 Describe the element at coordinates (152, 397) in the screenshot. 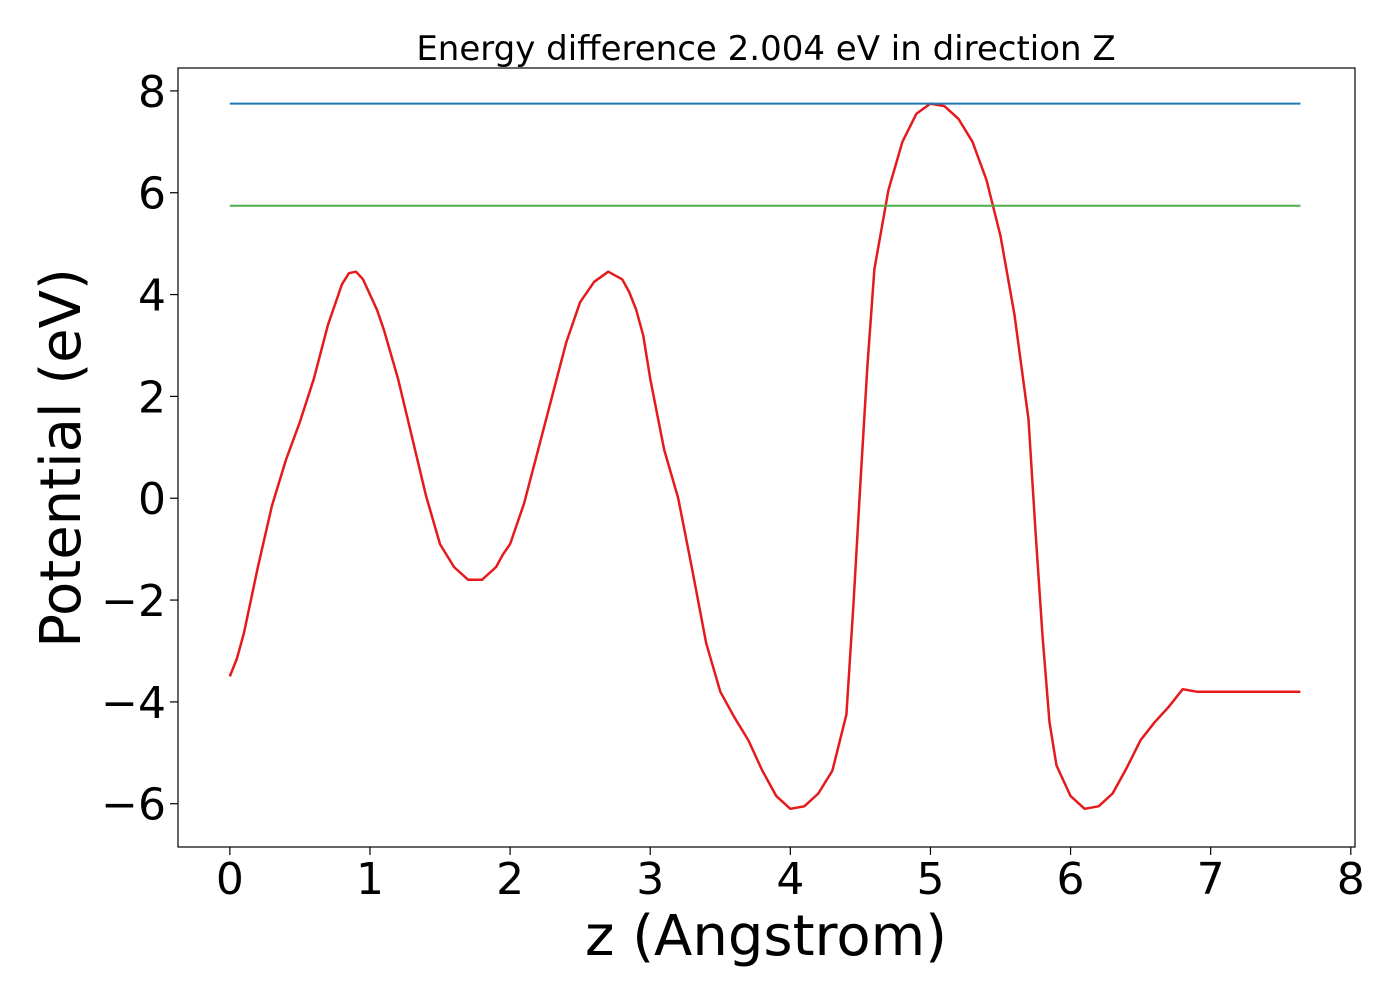

I see `y-tick-label: 2` at that location.